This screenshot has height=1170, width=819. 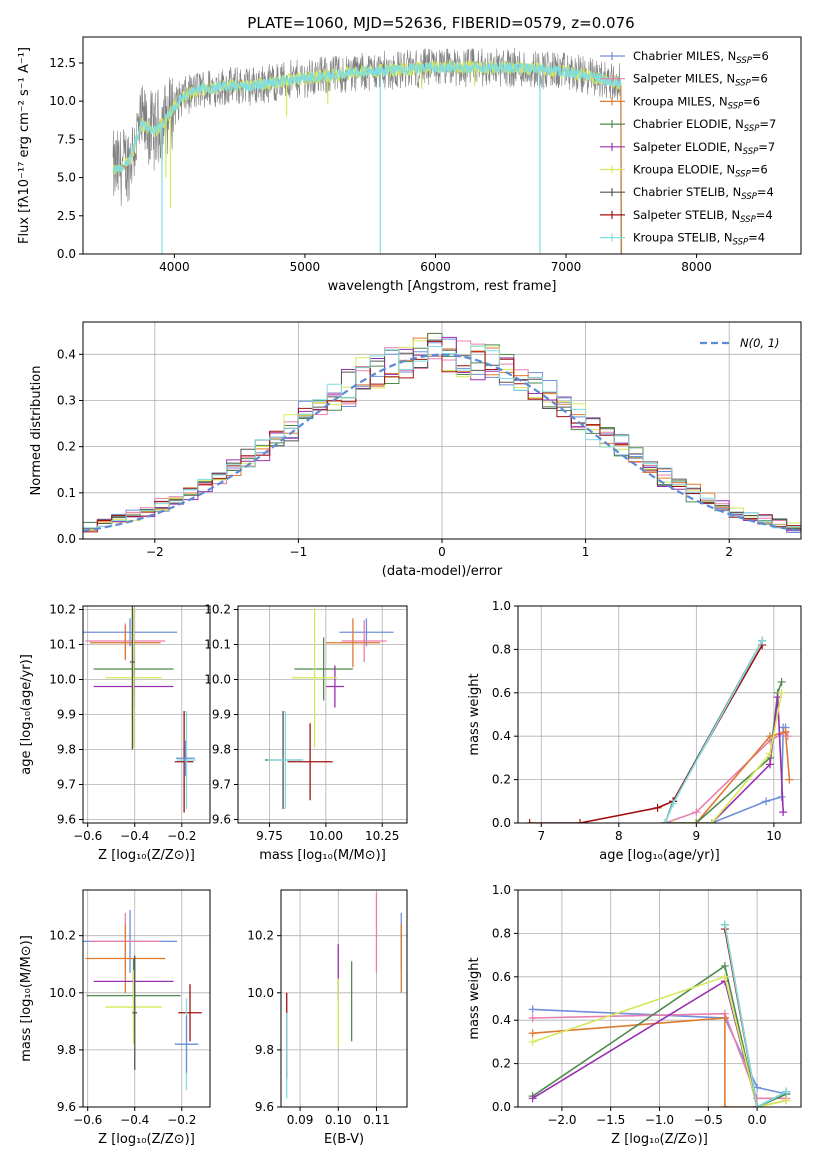 I want to click on x-tick-label: 10.00, so click(x=326, y=836).